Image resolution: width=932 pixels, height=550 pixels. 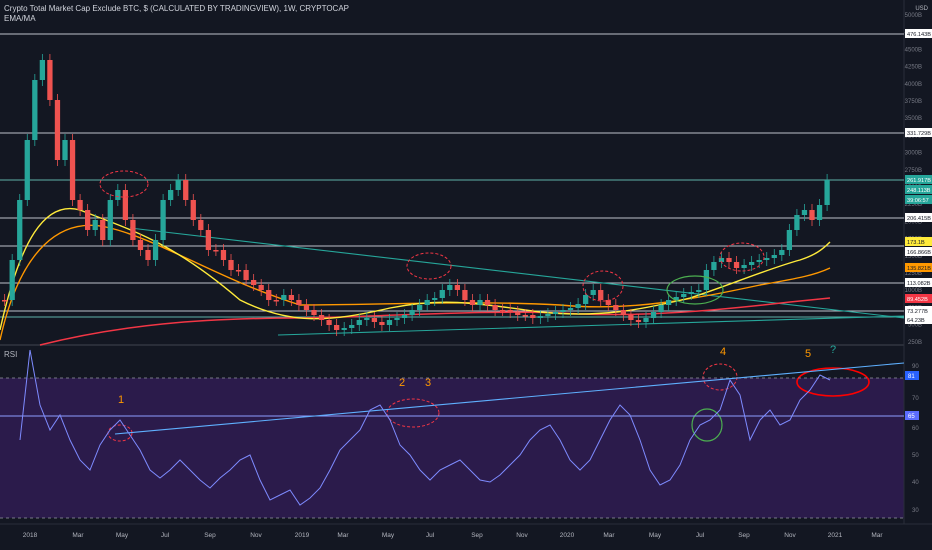 I want to click on rsi-tick: 30, so click(x=915, y=511).